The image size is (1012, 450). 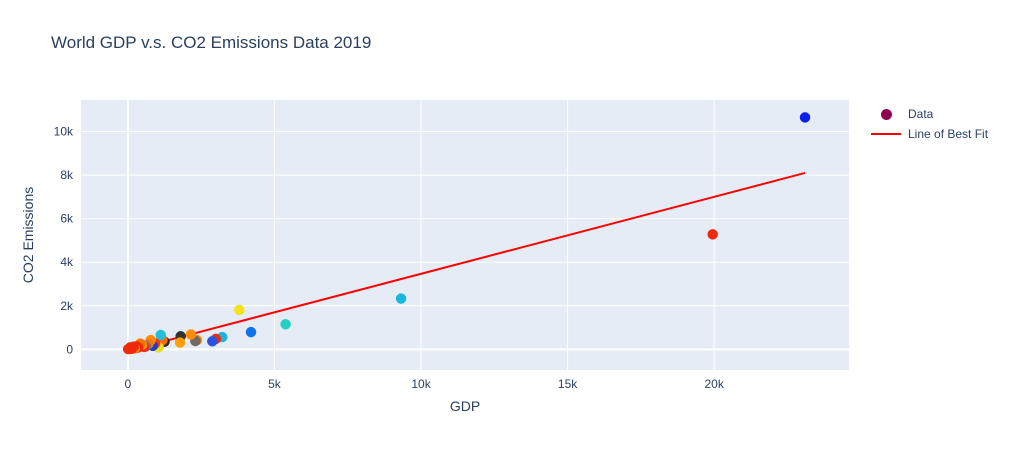 I want to click on y-tick-label: 10k, so click(x=64, y=132).